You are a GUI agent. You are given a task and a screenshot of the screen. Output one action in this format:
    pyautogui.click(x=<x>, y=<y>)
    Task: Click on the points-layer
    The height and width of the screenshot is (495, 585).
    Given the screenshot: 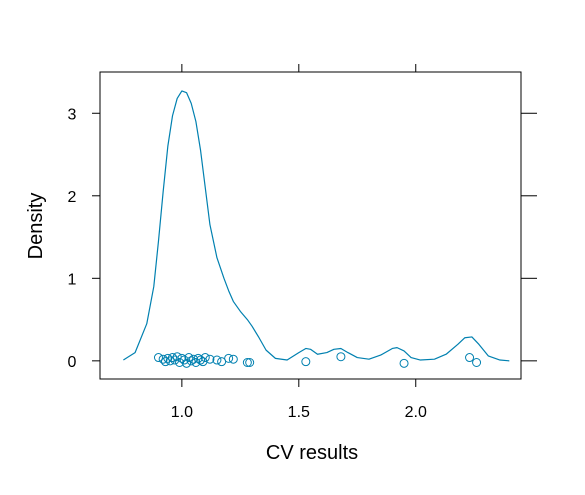 What is the action you would take?
    pyautogui.click(x=317, y=360)
    